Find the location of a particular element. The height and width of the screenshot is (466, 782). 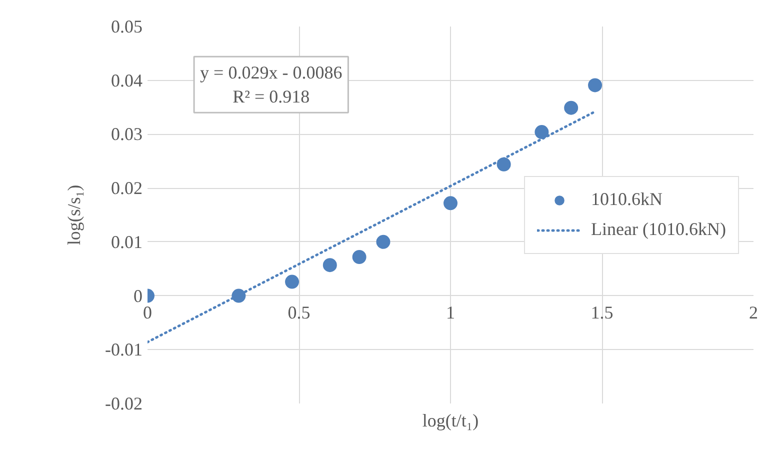

x-axis-title: log(t/t₁) is located at coordinates (450, 420).